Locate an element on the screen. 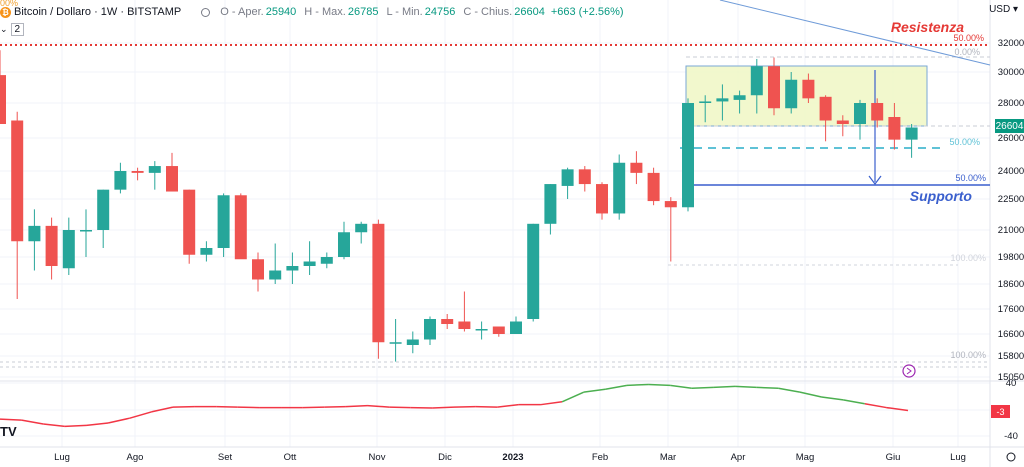 This screenshot has height=467, width=1024. high-value: 26785 is located at coordinates (363, 12).